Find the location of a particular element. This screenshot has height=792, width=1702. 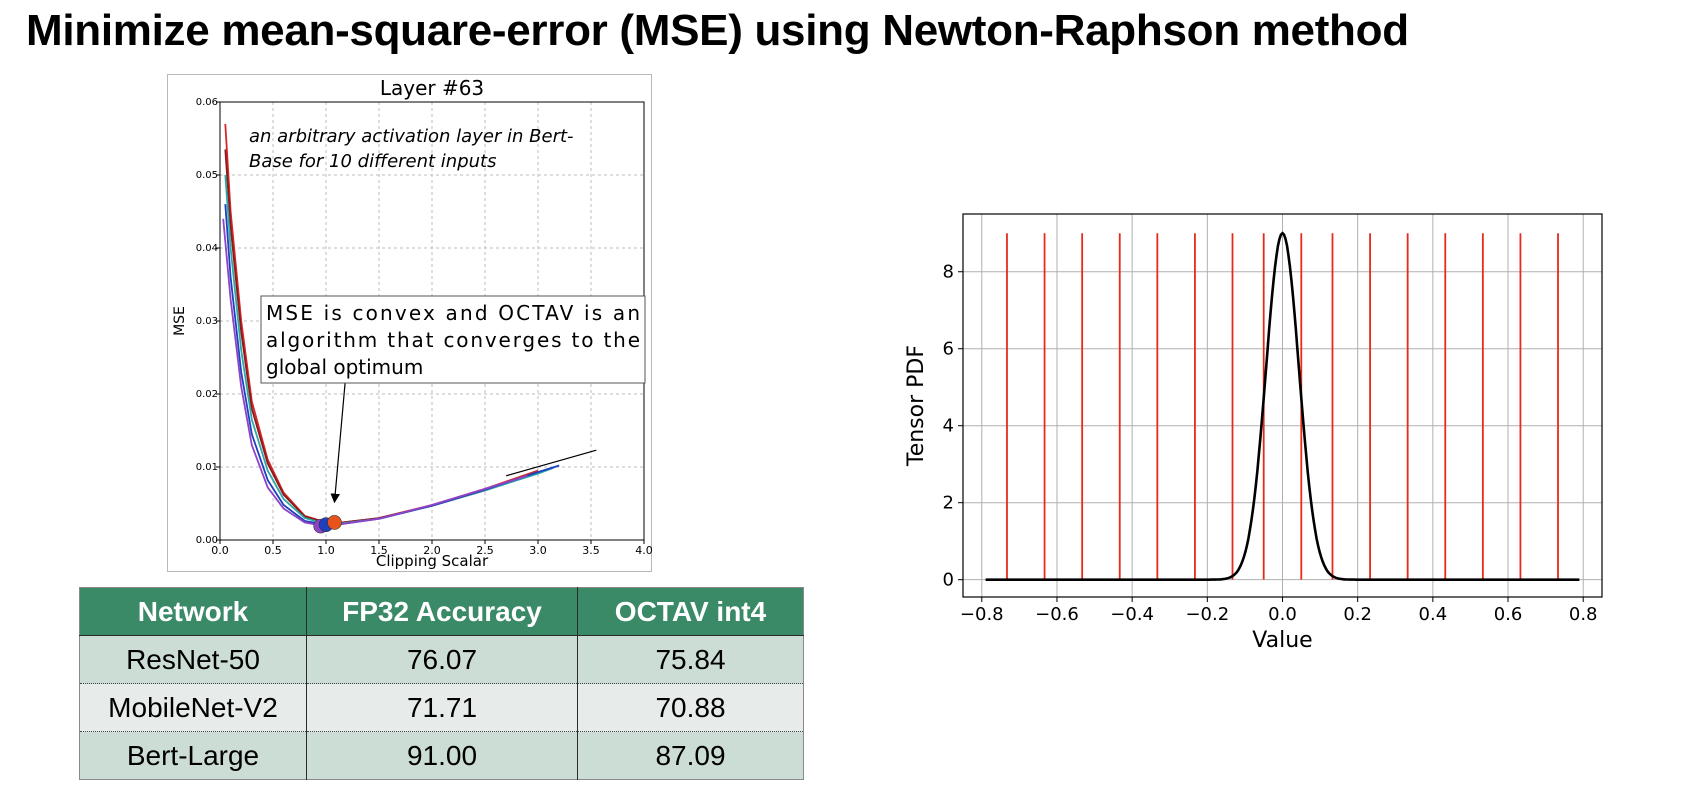

x-tick-label: −0.2 is located at coordinates (1207, 614).